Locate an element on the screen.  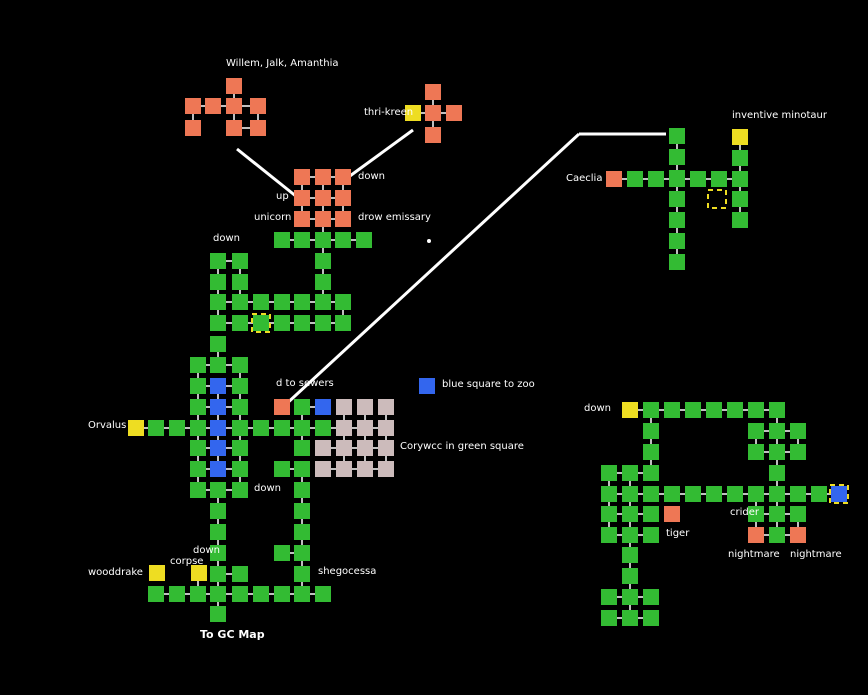
marker-dashed-room-right is located at coordinates (717, 199).